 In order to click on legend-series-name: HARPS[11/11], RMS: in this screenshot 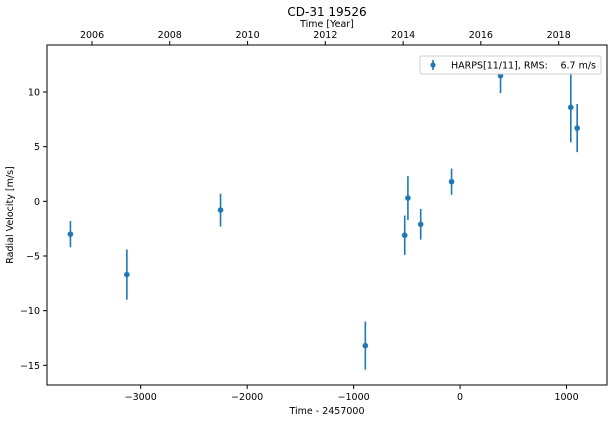, I will do `click(499, 66)`.